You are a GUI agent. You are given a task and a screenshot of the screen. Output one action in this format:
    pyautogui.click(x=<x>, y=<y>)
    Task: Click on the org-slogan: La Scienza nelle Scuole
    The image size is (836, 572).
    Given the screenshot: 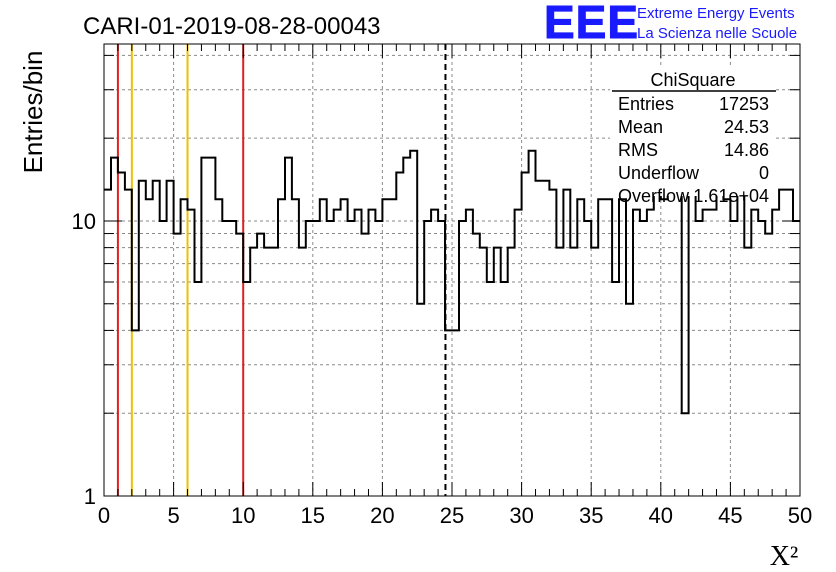 What is the action you would take?
    pyautogui.click(x=717, y=33)
    